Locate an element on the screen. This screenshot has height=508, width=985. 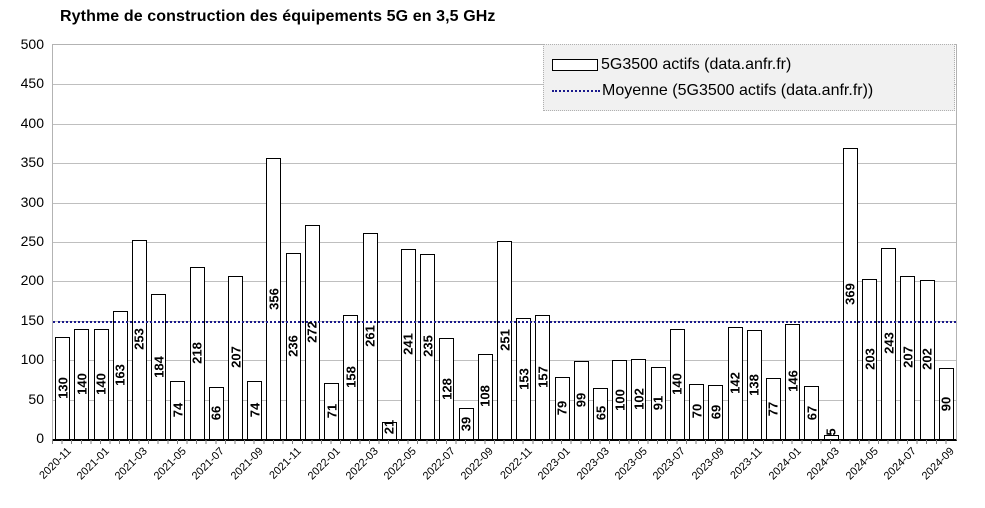
bar-value-label: 251 is located at coordinates (504, 340).